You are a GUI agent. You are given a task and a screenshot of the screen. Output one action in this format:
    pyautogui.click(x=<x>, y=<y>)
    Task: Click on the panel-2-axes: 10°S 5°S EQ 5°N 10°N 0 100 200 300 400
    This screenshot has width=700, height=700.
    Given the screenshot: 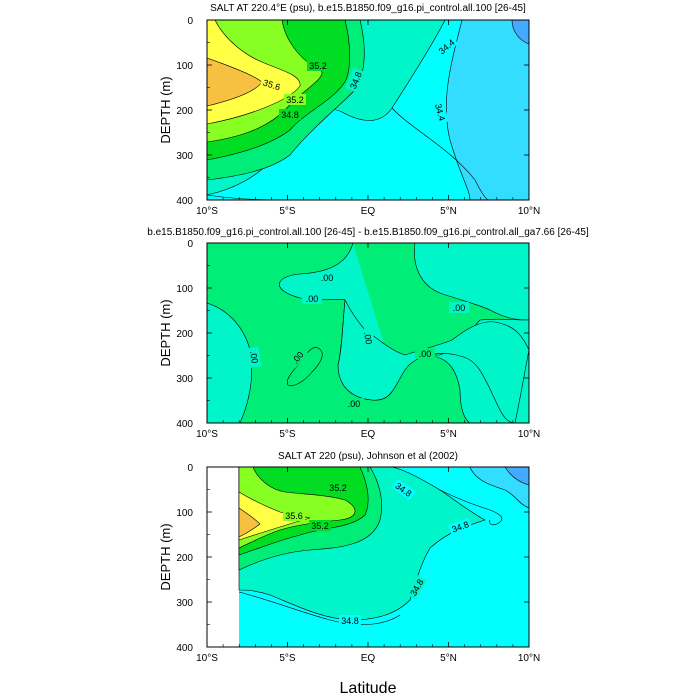 What is the action you would take?
    pyautogui.click(x=358, y=339)
    